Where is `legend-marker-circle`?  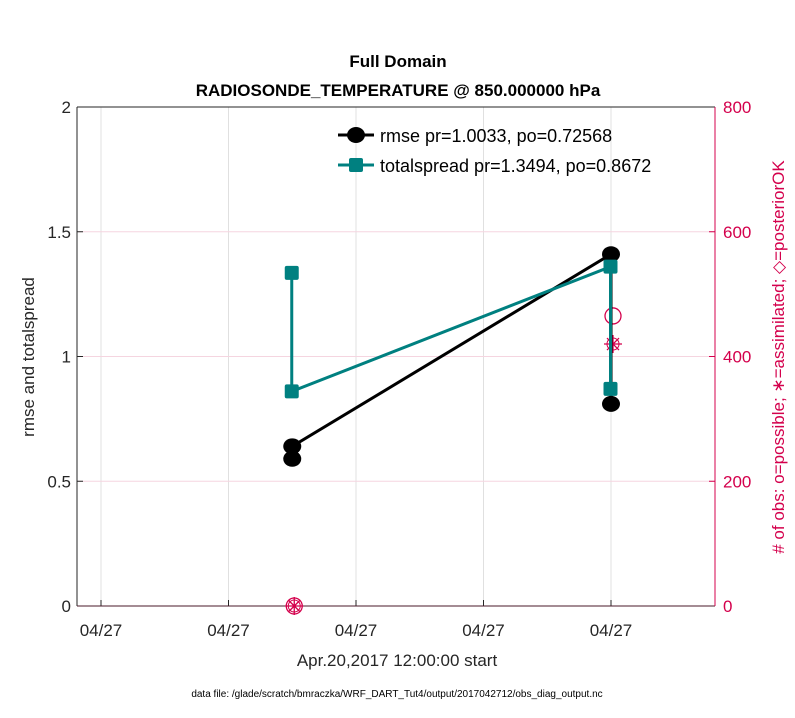
legend-marker-circle is located at coordinates (356, 135).